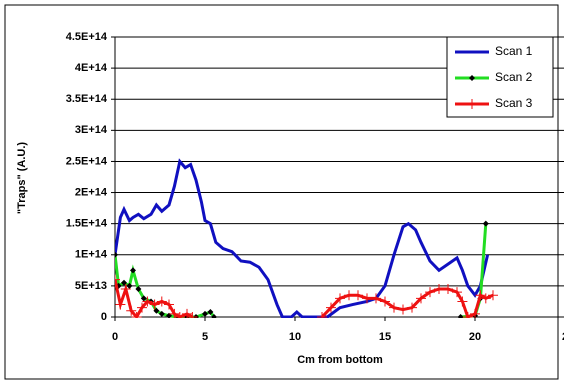 This screenshot has height=390, width=564. What do you see at coordinates (22, 178) in the screenshot?
I see `y-axis-title: "Traps" (A.U.)` at bounding box center [22, 178].